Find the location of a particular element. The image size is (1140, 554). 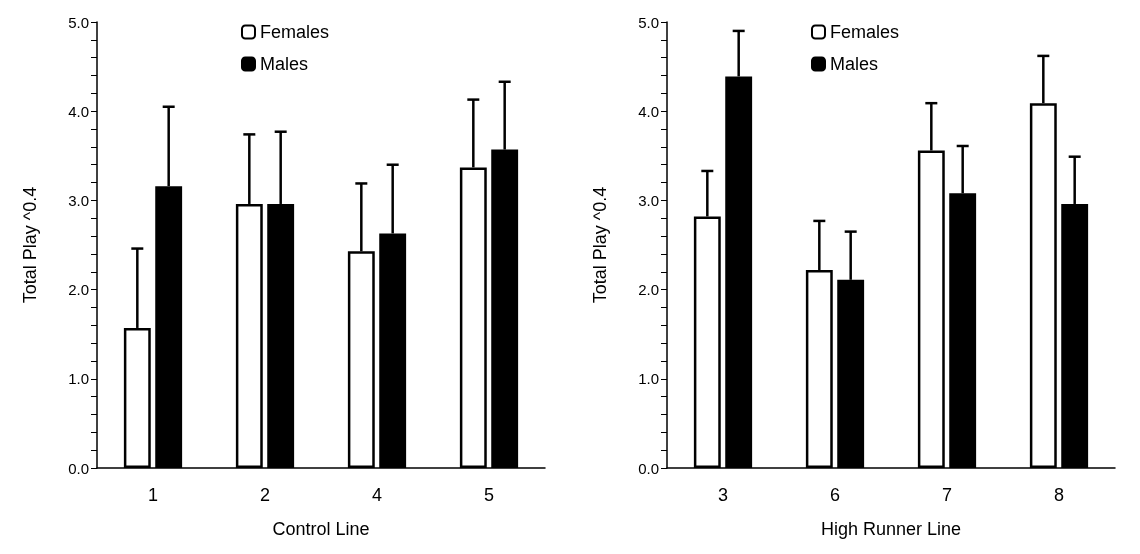

x-tick-label: 7 is located at coordinates (947, 495).